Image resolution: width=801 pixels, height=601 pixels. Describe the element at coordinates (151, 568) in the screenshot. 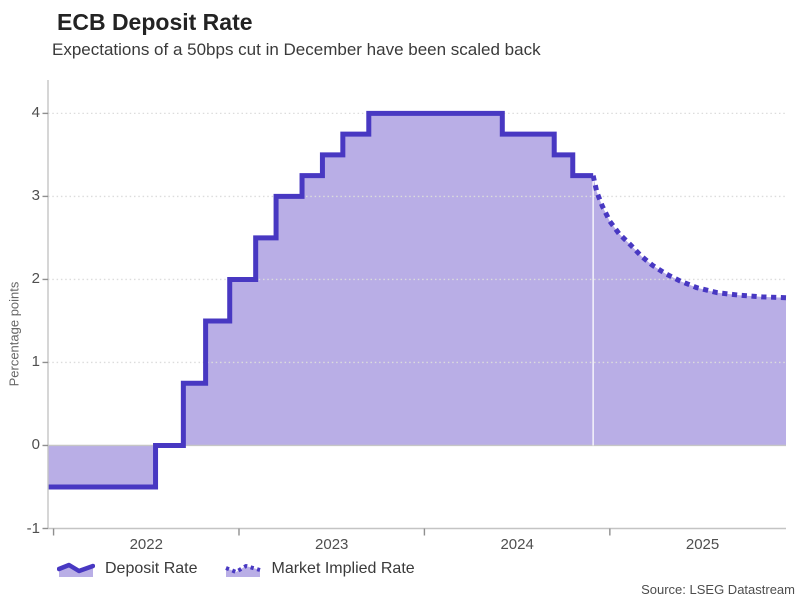

I see `legend-label: Deposit Rate` at that location.